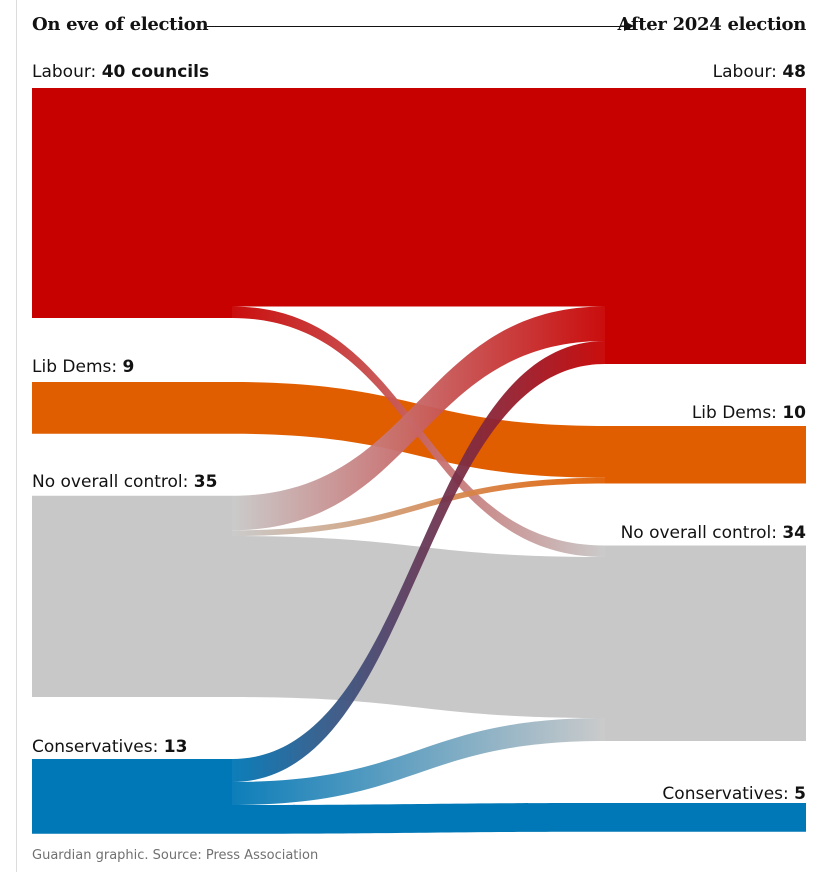 Image resolution: width=831 pixels, height=872 pixels. What do you see at coordinates (132, 796) in the screenshot?
I see `left-bar-con` at bounding box center [132, 796].